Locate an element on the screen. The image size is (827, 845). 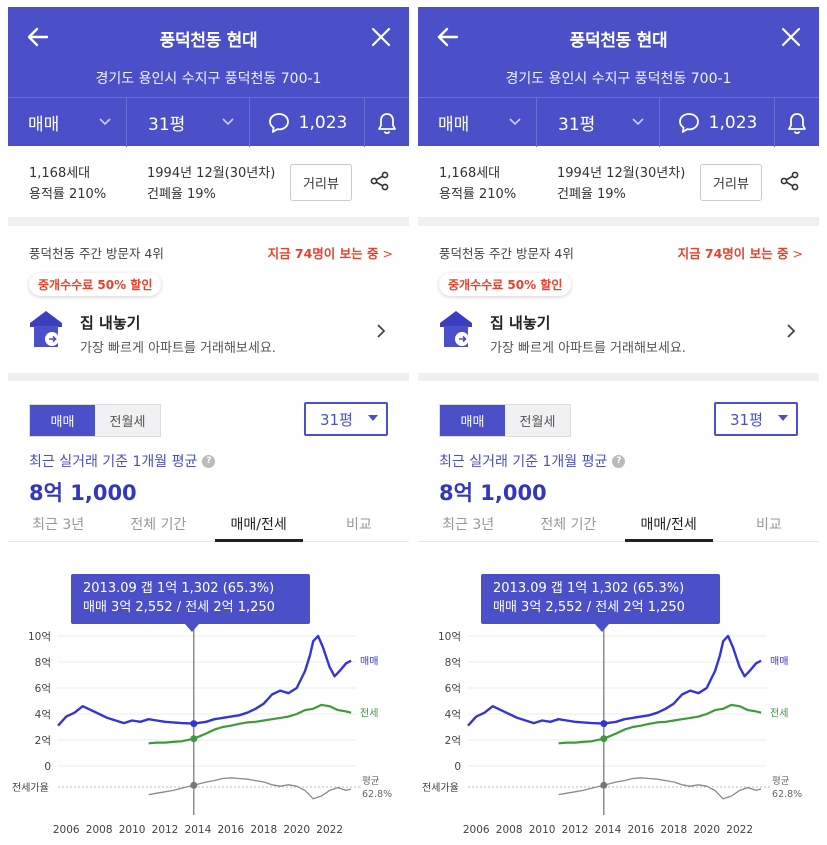
trade-type-label: 매매 is located at coordinates (454, 125).